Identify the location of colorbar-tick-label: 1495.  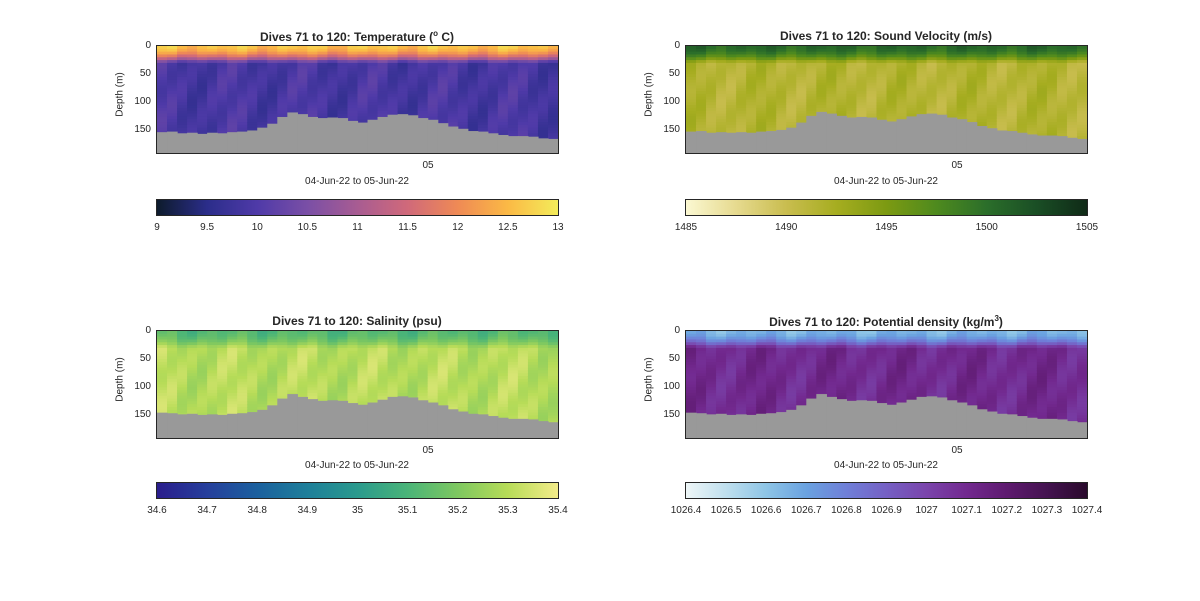
(886, 227).